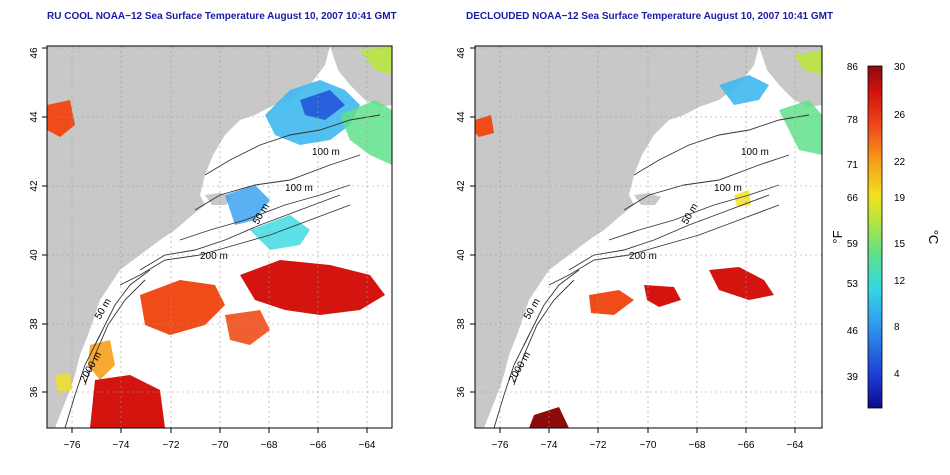 The image size is (950, 475). What do you see at coordinates (900, 221) in the screenshot?
I see `celsius-ticks: 30 26 22 19 15 12 8 4` at bounding box center [900, 221].